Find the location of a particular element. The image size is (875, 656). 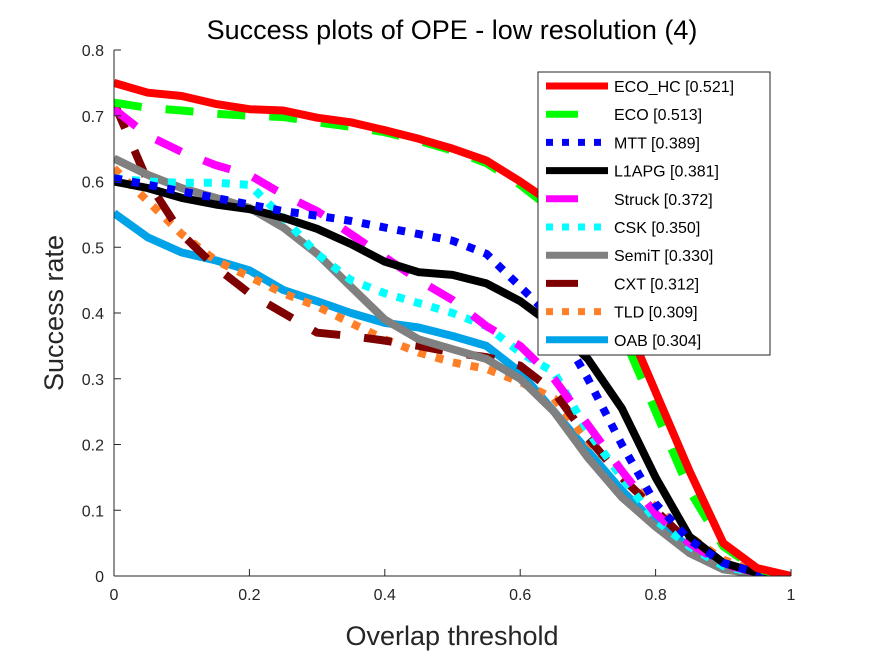

legend-item-l1apg: L1APG [0.381] is located at coordinates (632, 172).